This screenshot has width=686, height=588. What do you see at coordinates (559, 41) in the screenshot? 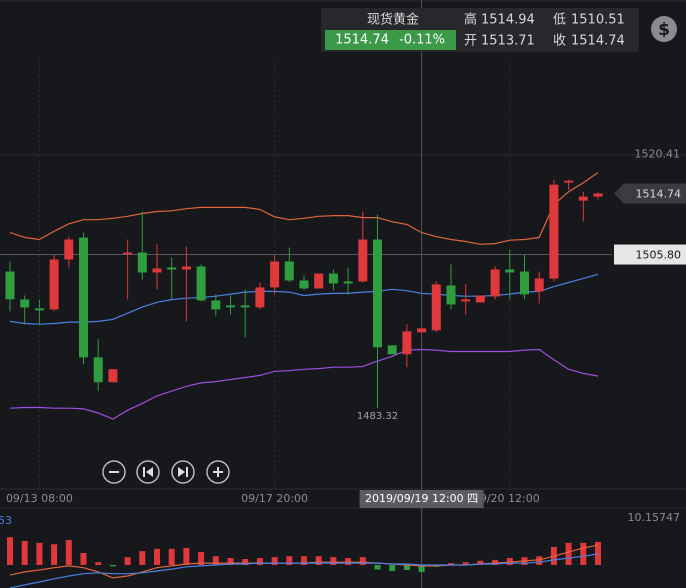
I see `close-label: 收` at bounding box center [559, 41].